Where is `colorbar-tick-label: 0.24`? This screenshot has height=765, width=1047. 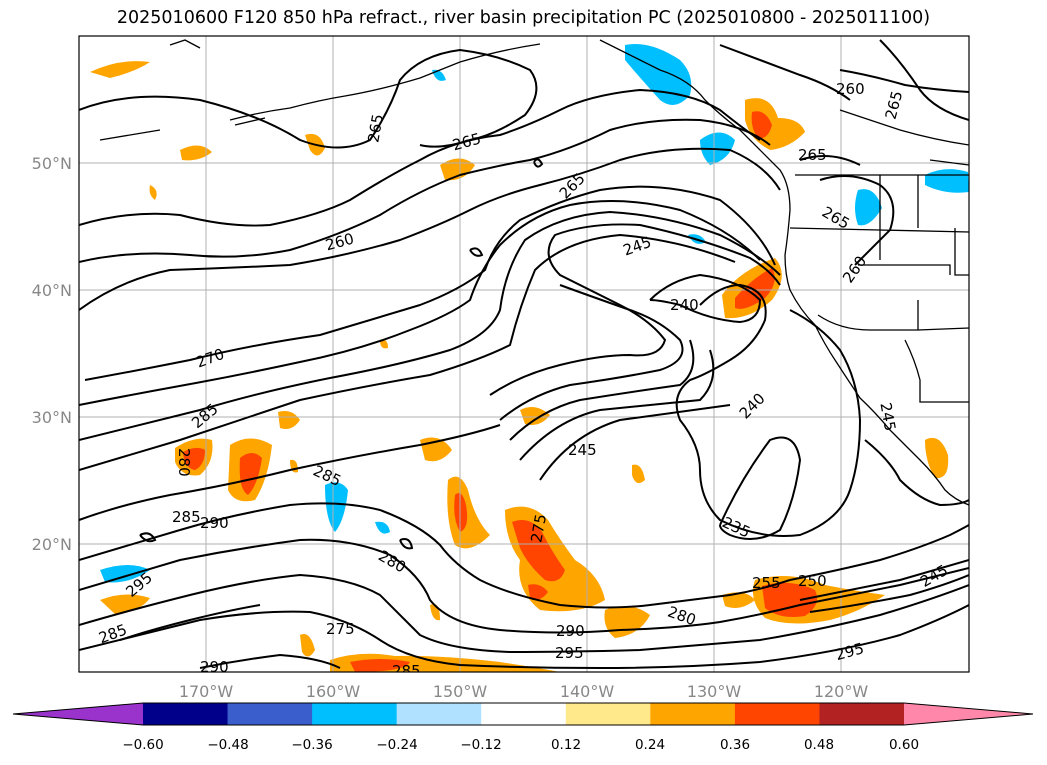
colorbar-tick-label: 0.24 is located at coordinates (650, 745).